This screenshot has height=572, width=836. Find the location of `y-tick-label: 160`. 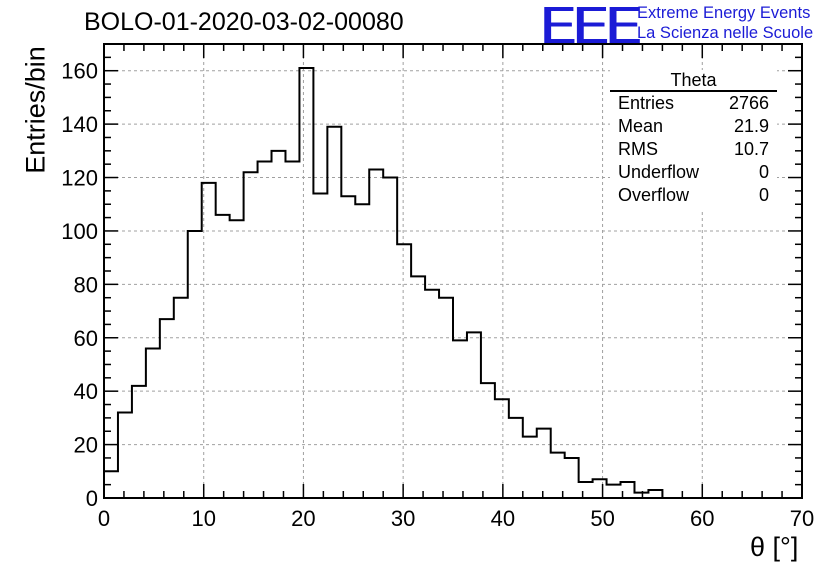

y-tick-label: 160 is located at coordinates (79, 71).